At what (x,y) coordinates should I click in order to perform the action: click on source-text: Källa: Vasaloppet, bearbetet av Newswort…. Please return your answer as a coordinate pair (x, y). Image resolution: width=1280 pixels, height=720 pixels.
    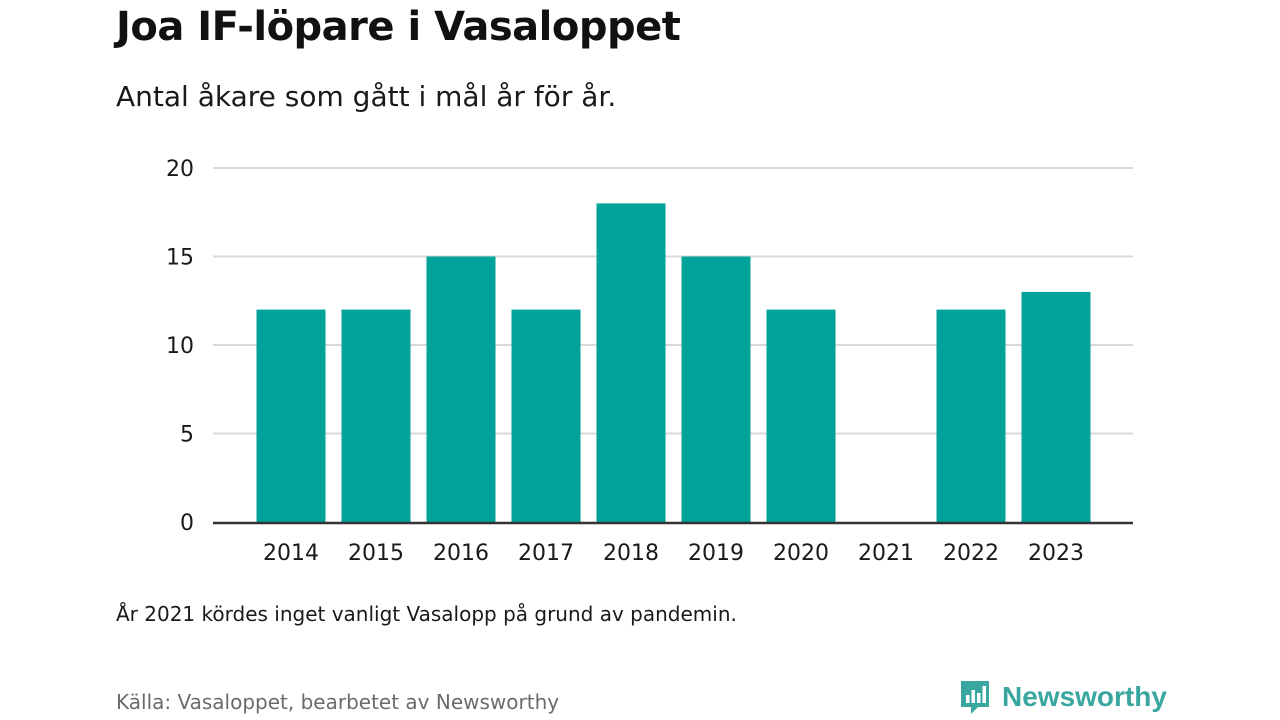
    Looking at the image, I should click on (338, 702).